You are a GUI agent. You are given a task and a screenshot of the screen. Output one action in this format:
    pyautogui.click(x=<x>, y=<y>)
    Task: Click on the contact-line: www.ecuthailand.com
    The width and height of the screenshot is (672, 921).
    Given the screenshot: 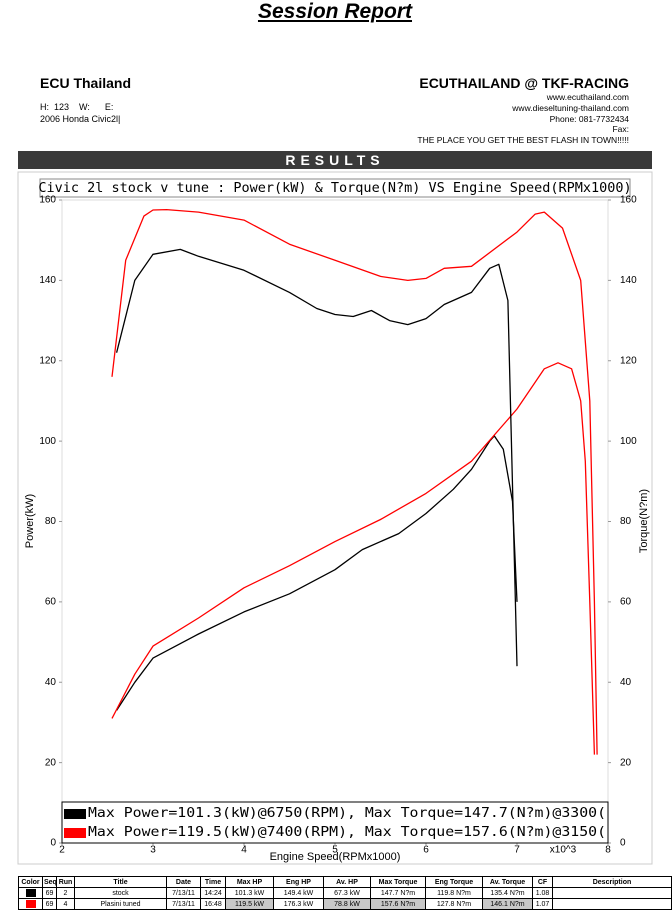 What is the action you would take?
    pyautogui.click(x=587, y=97)
    